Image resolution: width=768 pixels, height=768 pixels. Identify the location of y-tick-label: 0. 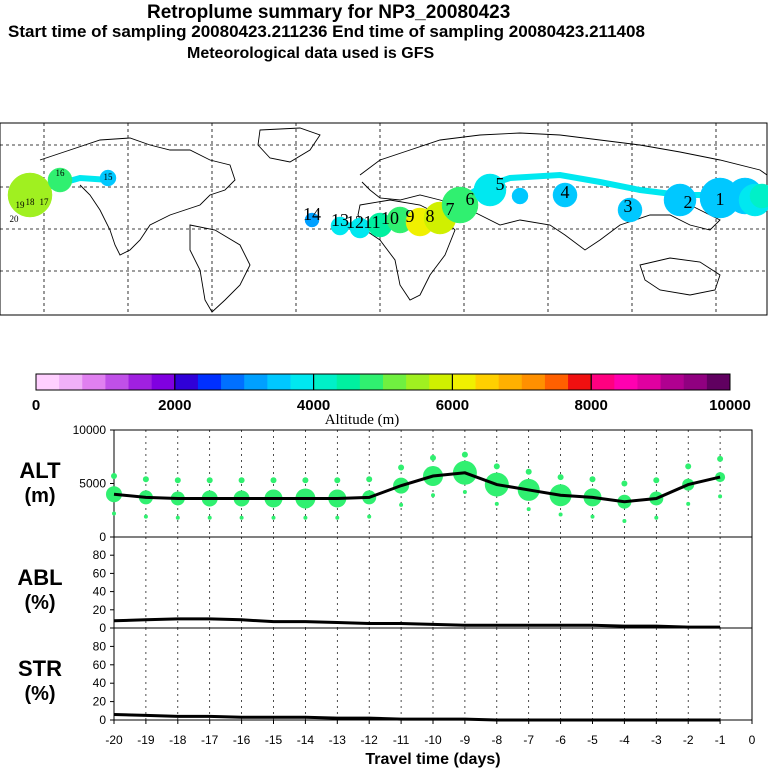
(102, 628).